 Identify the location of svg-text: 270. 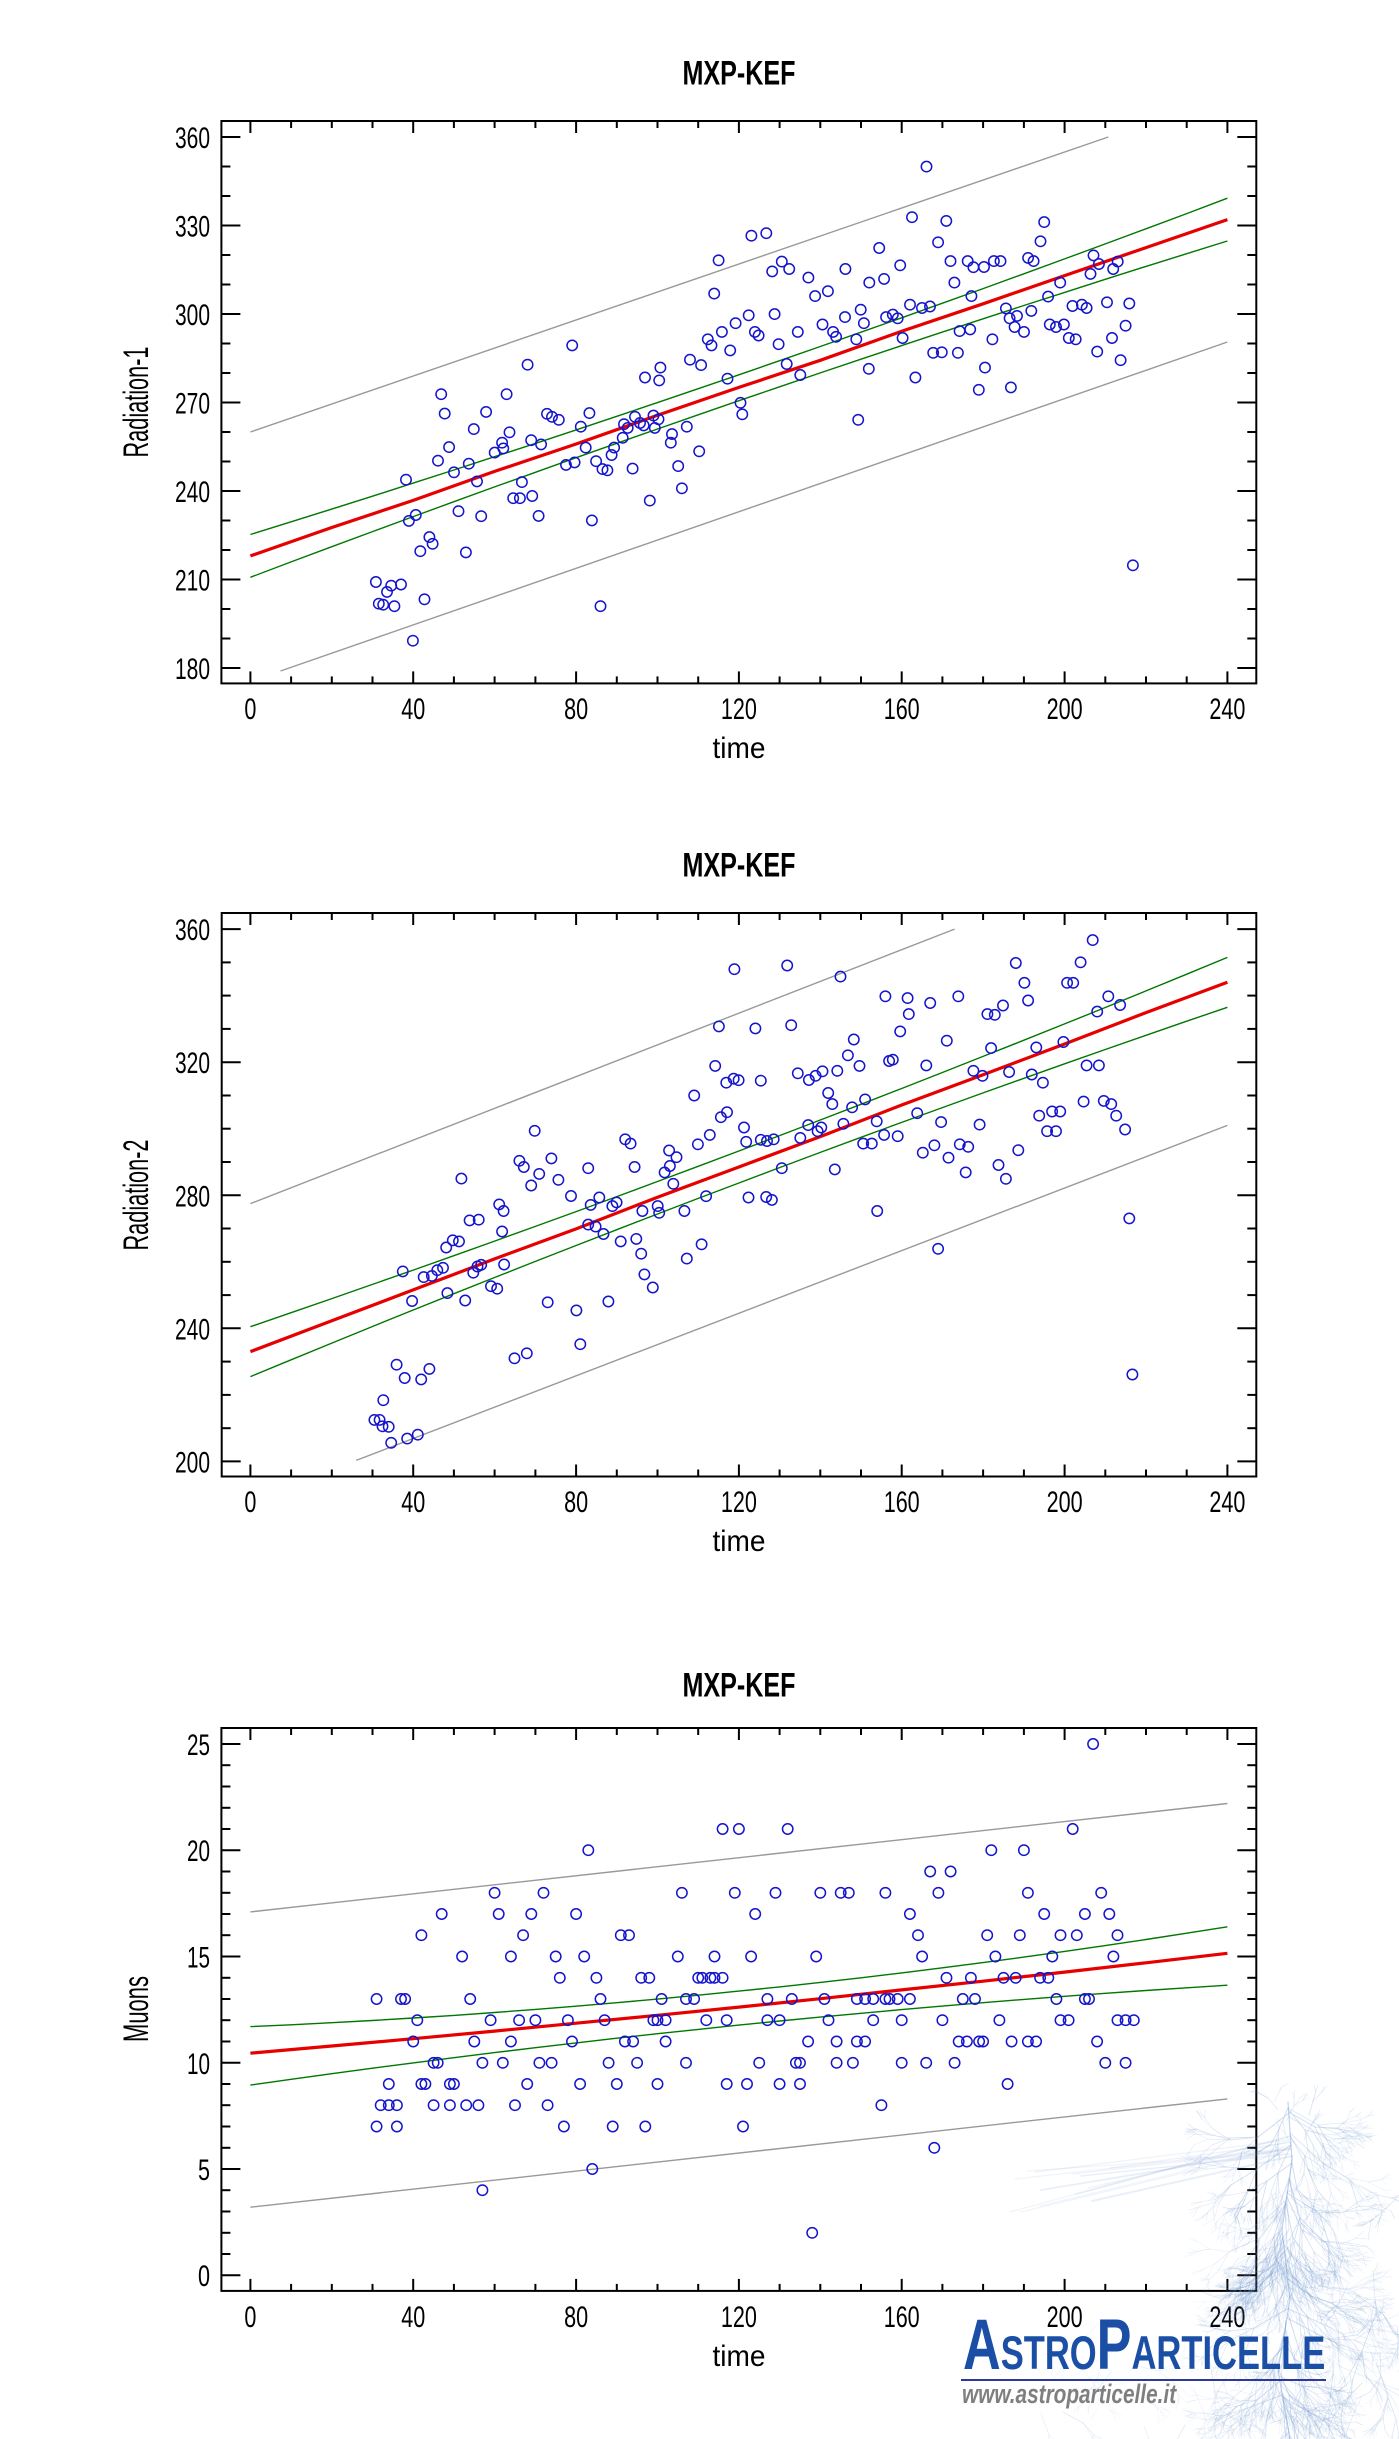
(192, 404).